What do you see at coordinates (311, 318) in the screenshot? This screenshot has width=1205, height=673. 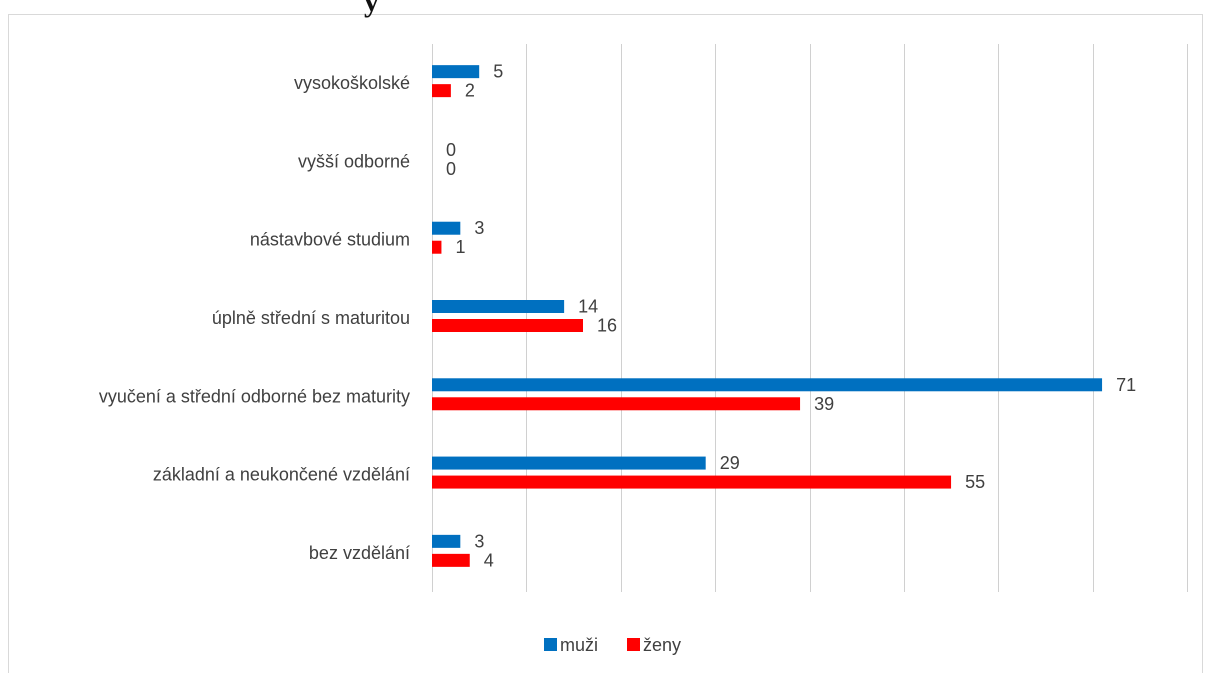 I see `category-label: úplně střední s maturitou` at bounding box center [311, 318].